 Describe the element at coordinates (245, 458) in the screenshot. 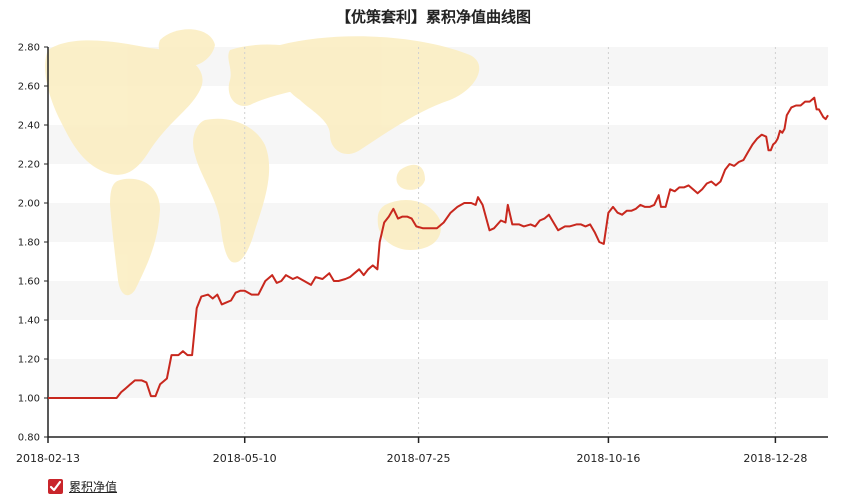

I see `x-tick-label: 2018-05-10` at that location.